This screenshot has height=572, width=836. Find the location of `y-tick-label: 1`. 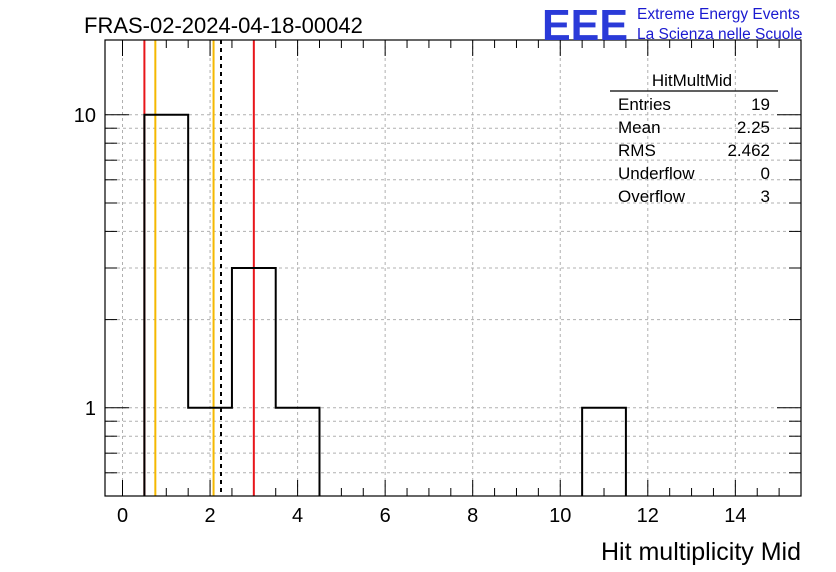

y-tick-label: 1 is located at coordinates (90, 409).